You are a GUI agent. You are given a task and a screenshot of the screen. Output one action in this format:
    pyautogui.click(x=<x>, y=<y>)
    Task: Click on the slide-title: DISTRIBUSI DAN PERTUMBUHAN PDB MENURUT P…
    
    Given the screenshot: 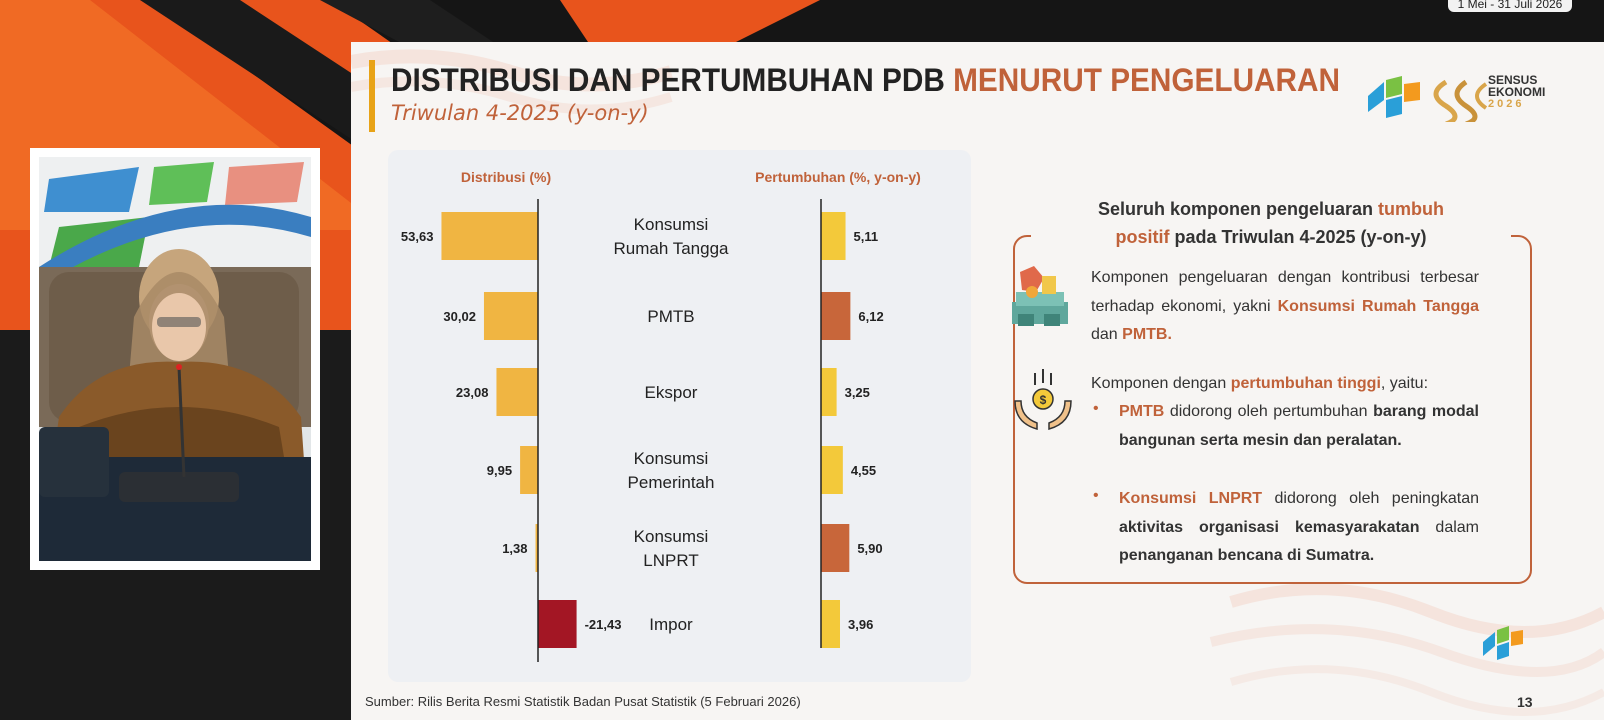 What is the action you would take?
    pyautogui.click(x=865, y=80)
    